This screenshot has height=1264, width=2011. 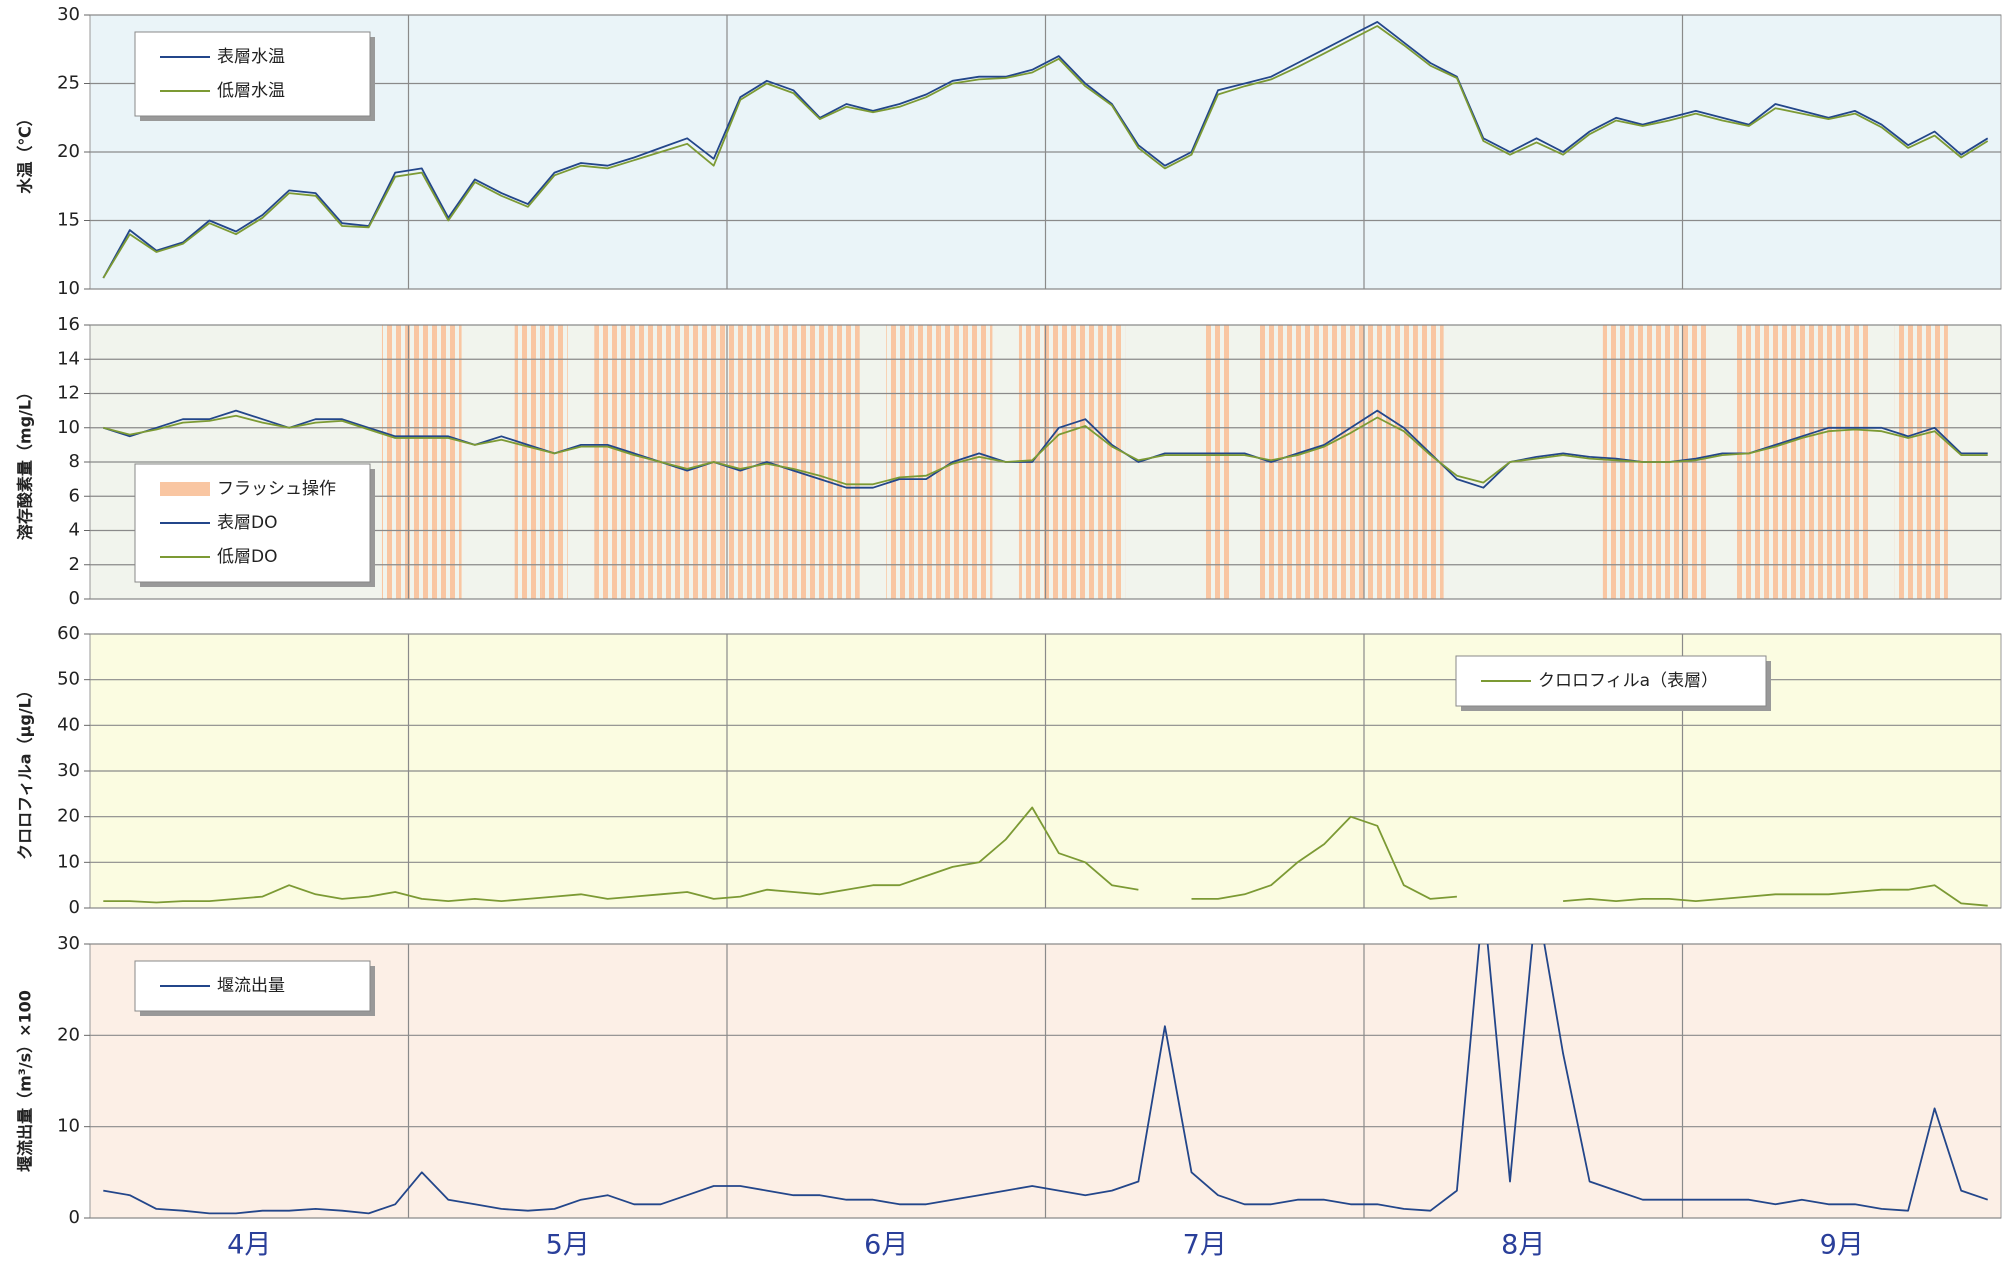 What do you see at coordinates (247, 557) in the screenshot?
I see `legend-label: 低層DO` at bounding box center [247, 557].